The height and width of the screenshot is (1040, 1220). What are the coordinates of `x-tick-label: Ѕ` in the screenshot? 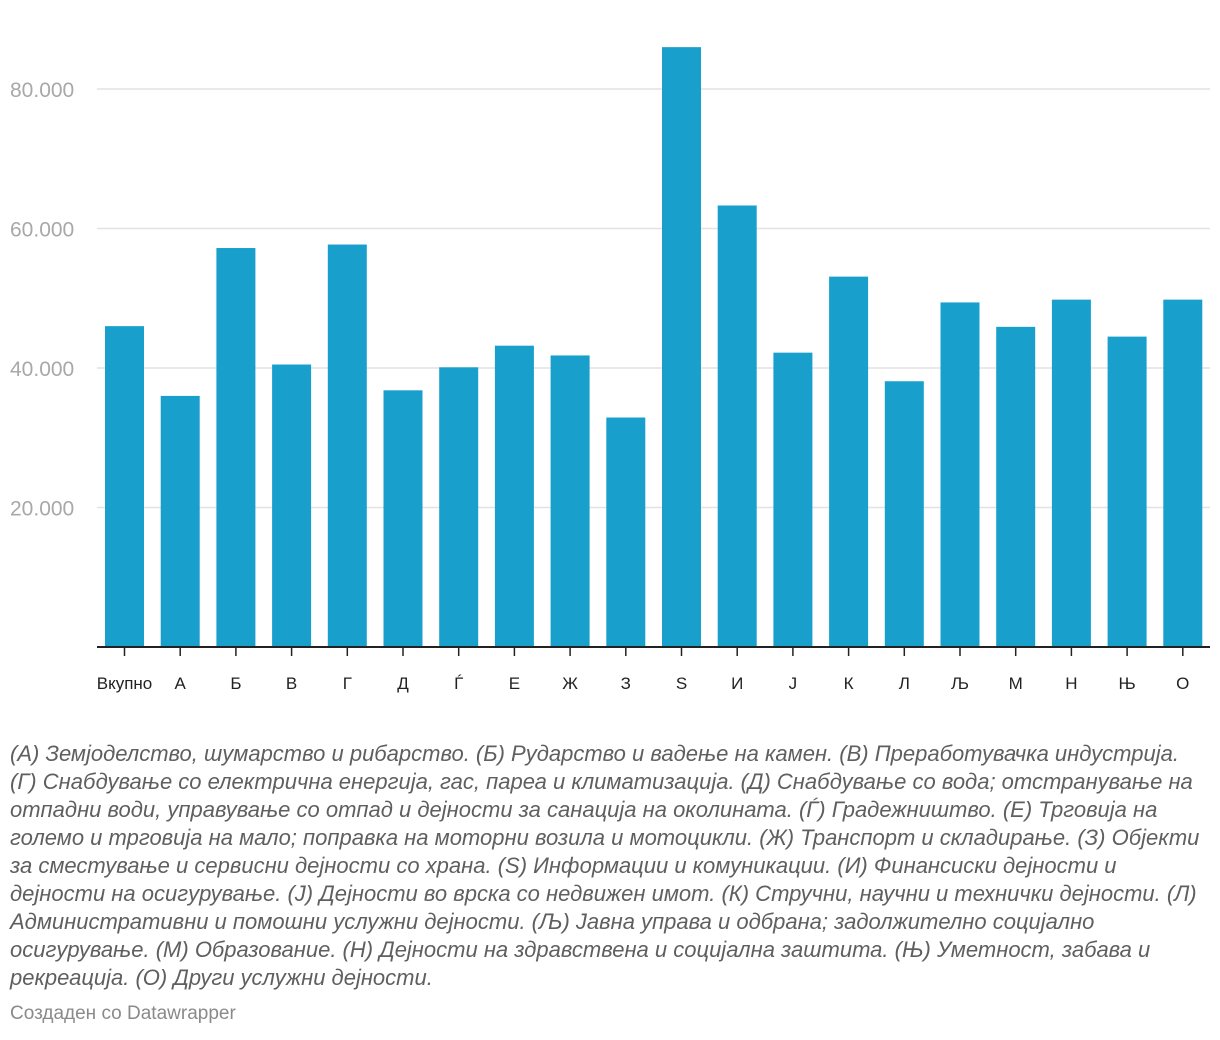 It's located at (681, 683).